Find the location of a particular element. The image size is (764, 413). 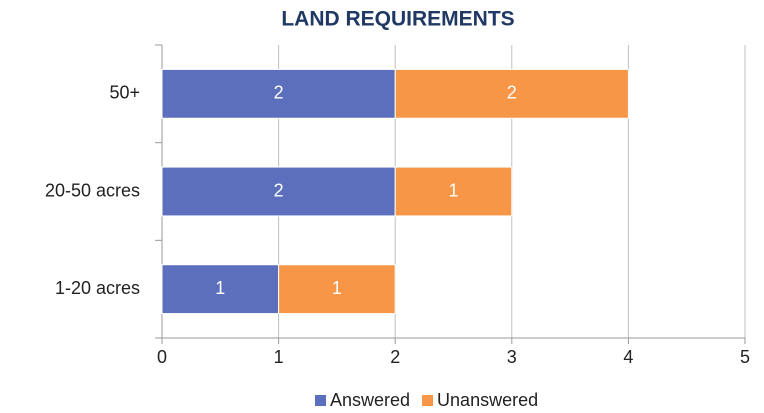

x-tick-label: 1 is located at coordinates (279, 357).